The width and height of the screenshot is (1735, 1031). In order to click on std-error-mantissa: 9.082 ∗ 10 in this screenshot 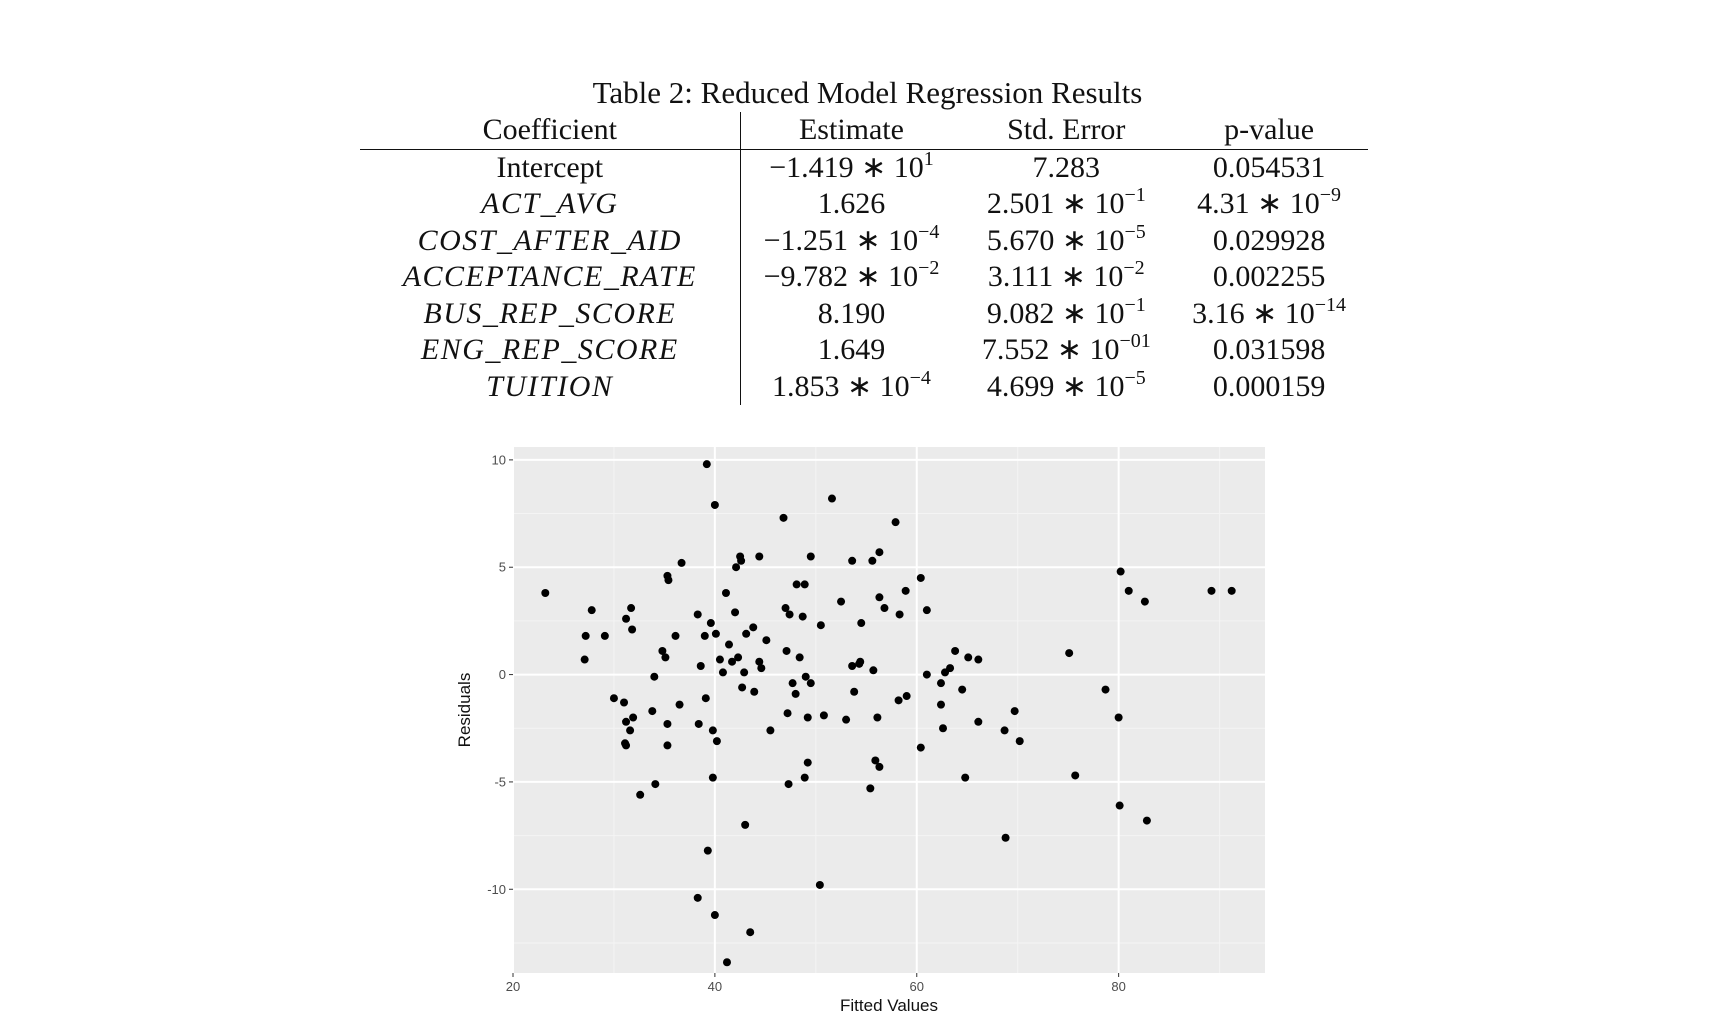, I will do `click(1055, 313)`.